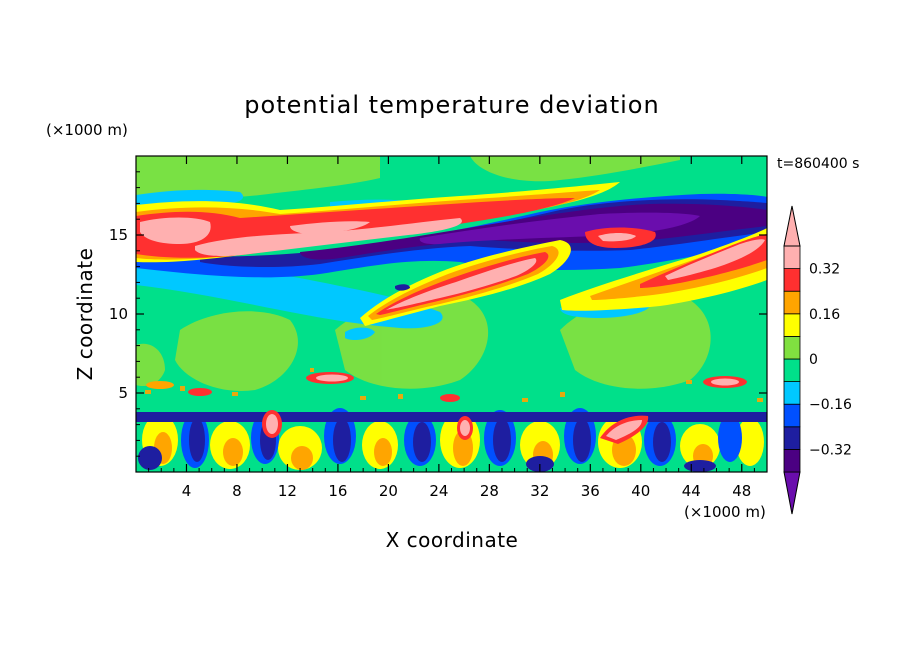 This screenshot has width=904, height=654. I want to click on colorbar-tick-label: 0.32, so click(824, 270).